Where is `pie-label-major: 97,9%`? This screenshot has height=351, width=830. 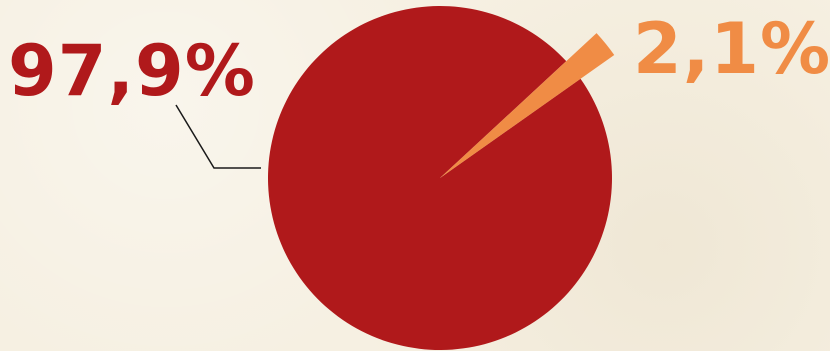 pie-label-major: 97,9% is located at coordinates (132, 71).